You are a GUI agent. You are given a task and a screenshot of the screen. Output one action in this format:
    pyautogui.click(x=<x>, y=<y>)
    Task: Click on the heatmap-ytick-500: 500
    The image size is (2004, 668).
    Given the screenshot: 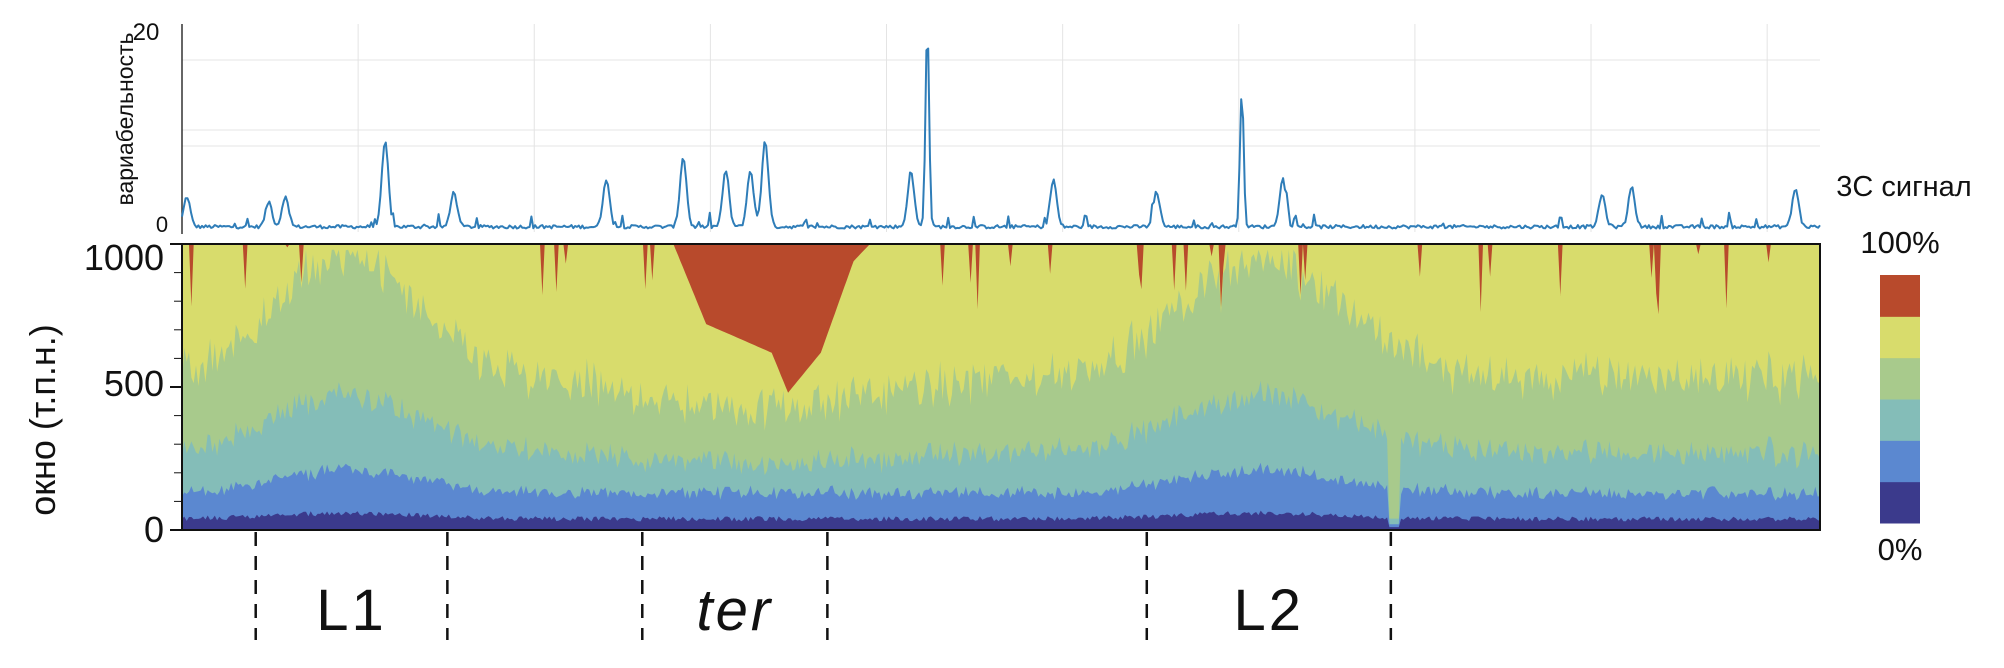 What is the action you would take?
    pyautogui.click(x=134, y=383)
    